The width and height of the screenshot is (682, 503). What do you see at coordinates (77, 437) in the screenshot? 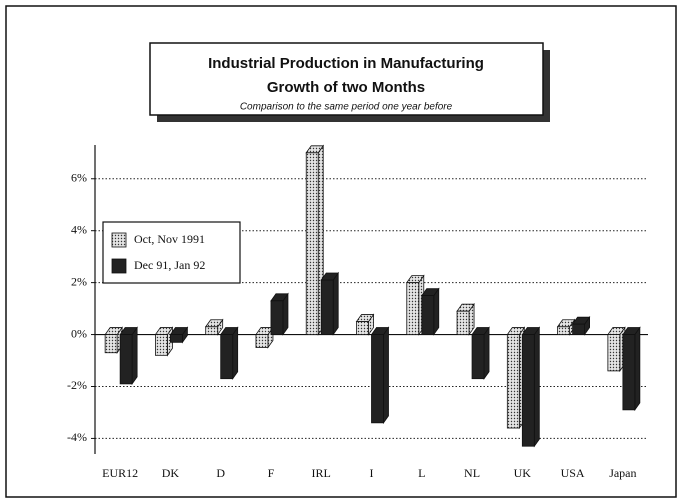
I see `y-tick-label: -4%` at bounding box center [77, 437].